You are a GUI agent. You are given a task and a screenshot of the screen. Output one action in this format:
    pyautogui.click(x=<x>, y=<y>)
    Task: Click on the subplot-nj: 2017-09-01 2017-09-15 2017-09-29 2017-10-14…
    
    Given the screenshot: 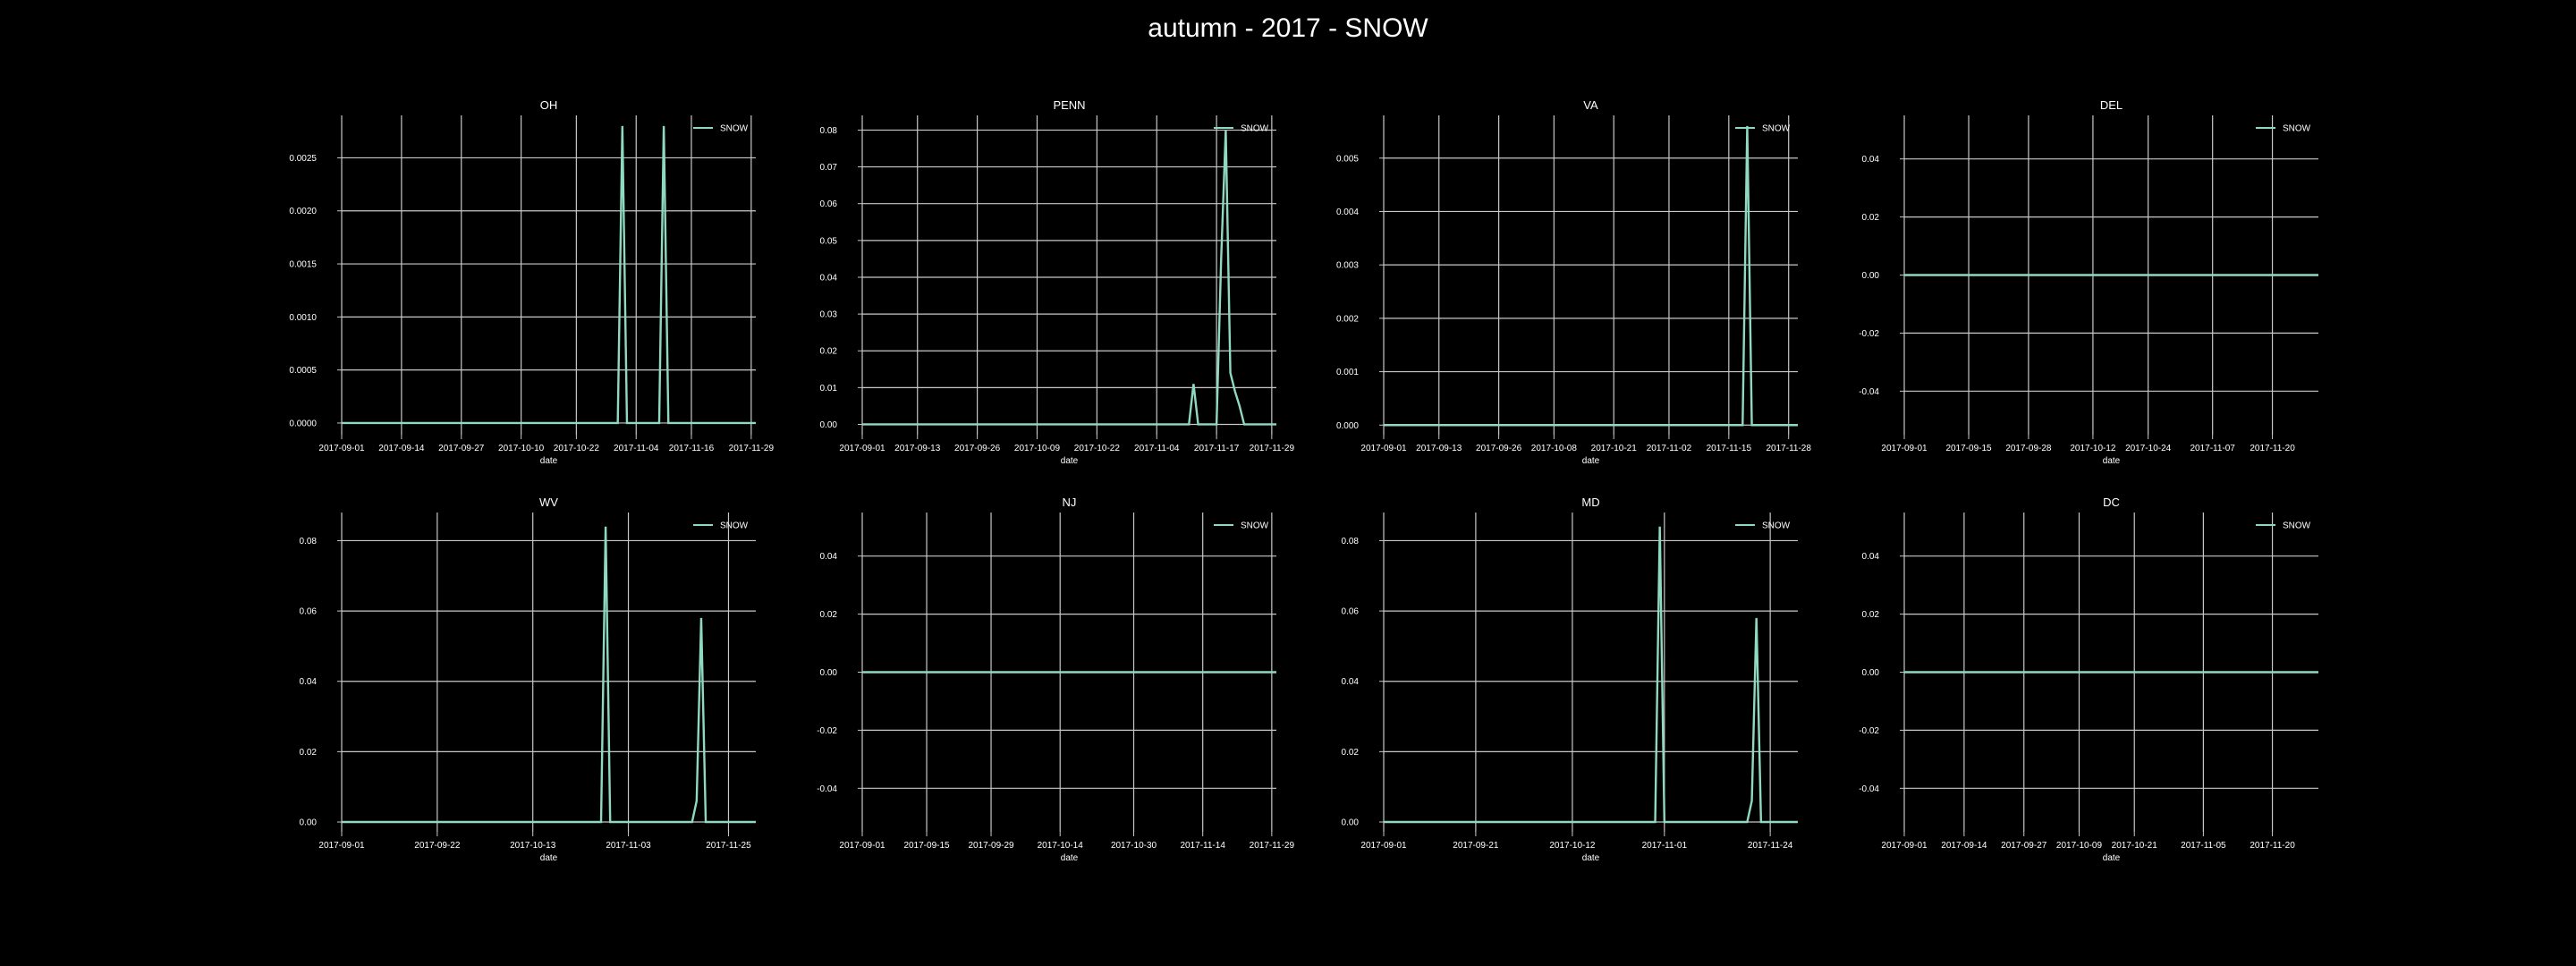 What is the action you would take?
    pyautogui.click(x=1055, y=679)
    